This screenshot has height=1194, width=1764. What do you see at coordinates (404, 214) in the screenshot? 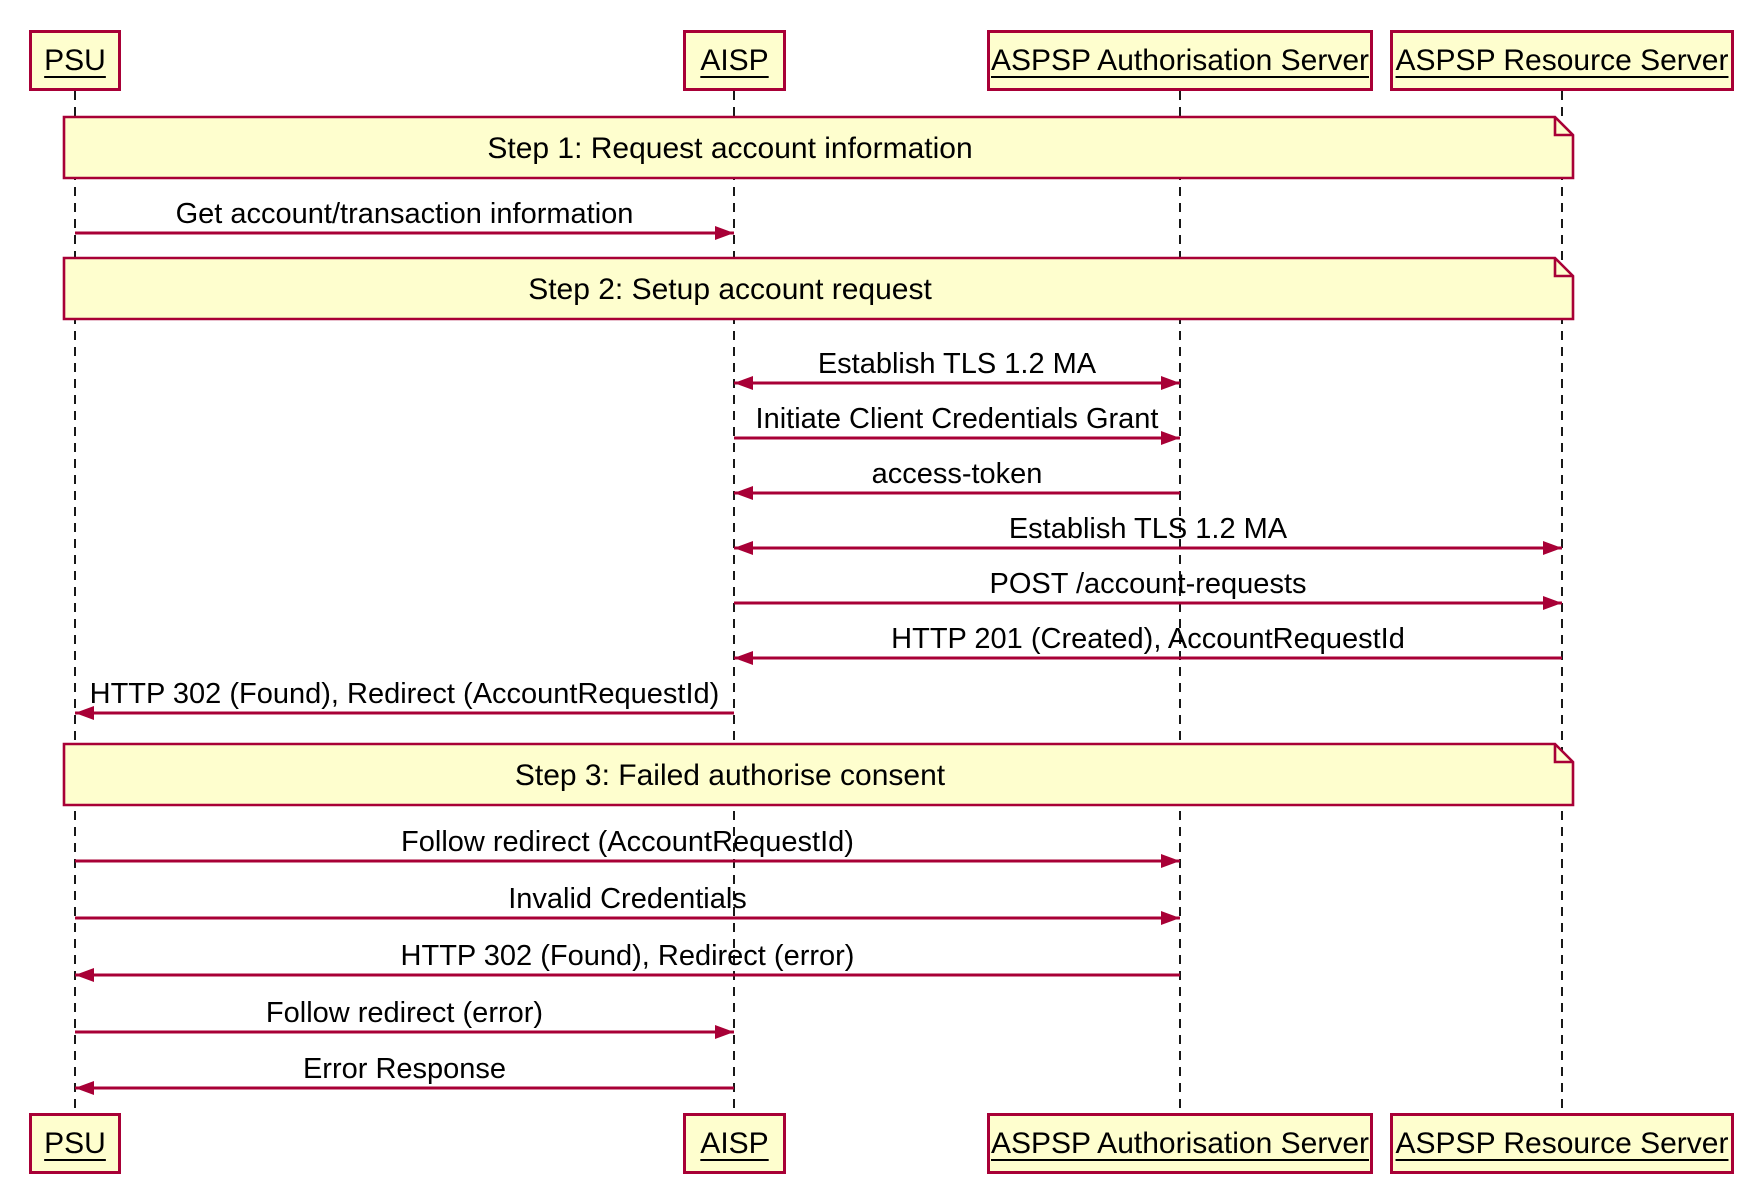
I see `message-label-0: Get account/transaction information` at bounding box center [404, 214].